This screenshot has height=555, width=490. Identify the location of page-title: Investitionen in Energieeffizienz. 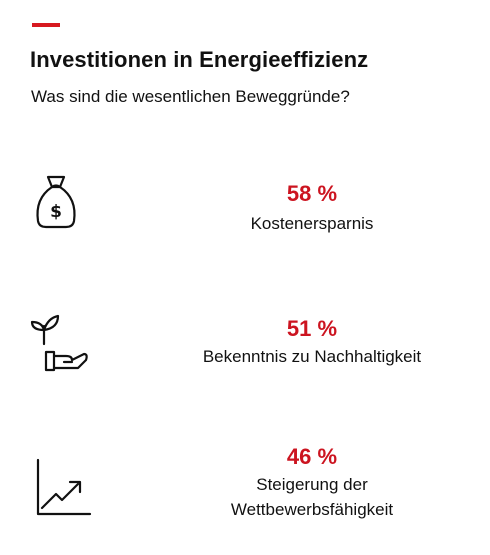
(199, 59).